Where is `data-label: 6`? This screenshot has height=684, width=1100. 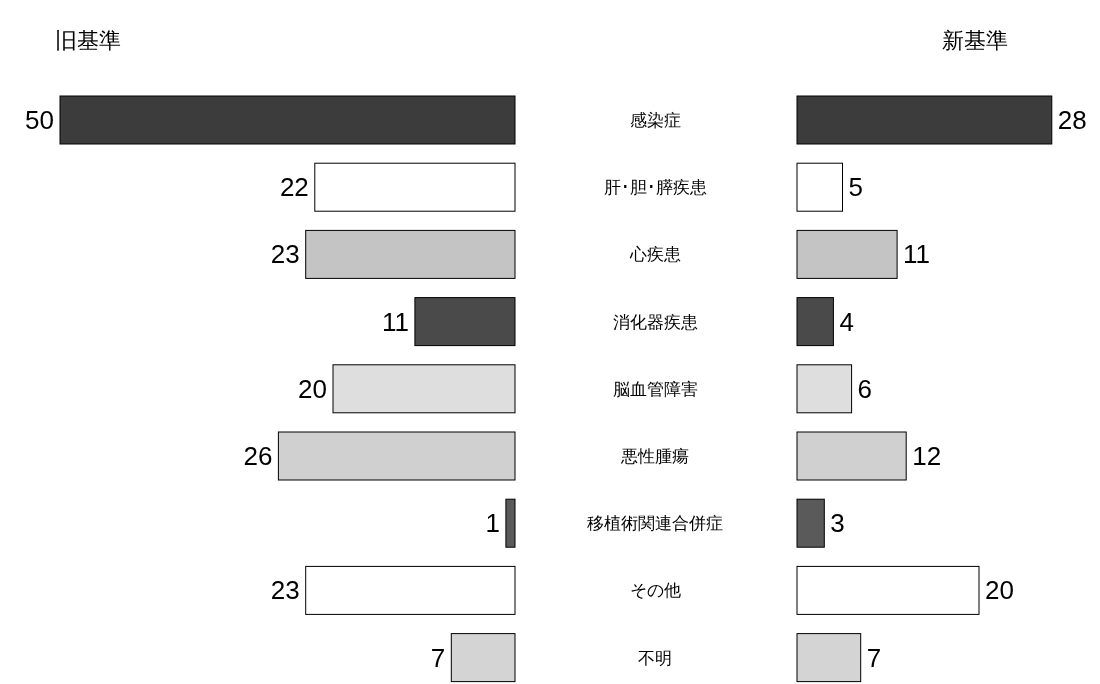 data-label: 6 is located at coordinates (865, 388).